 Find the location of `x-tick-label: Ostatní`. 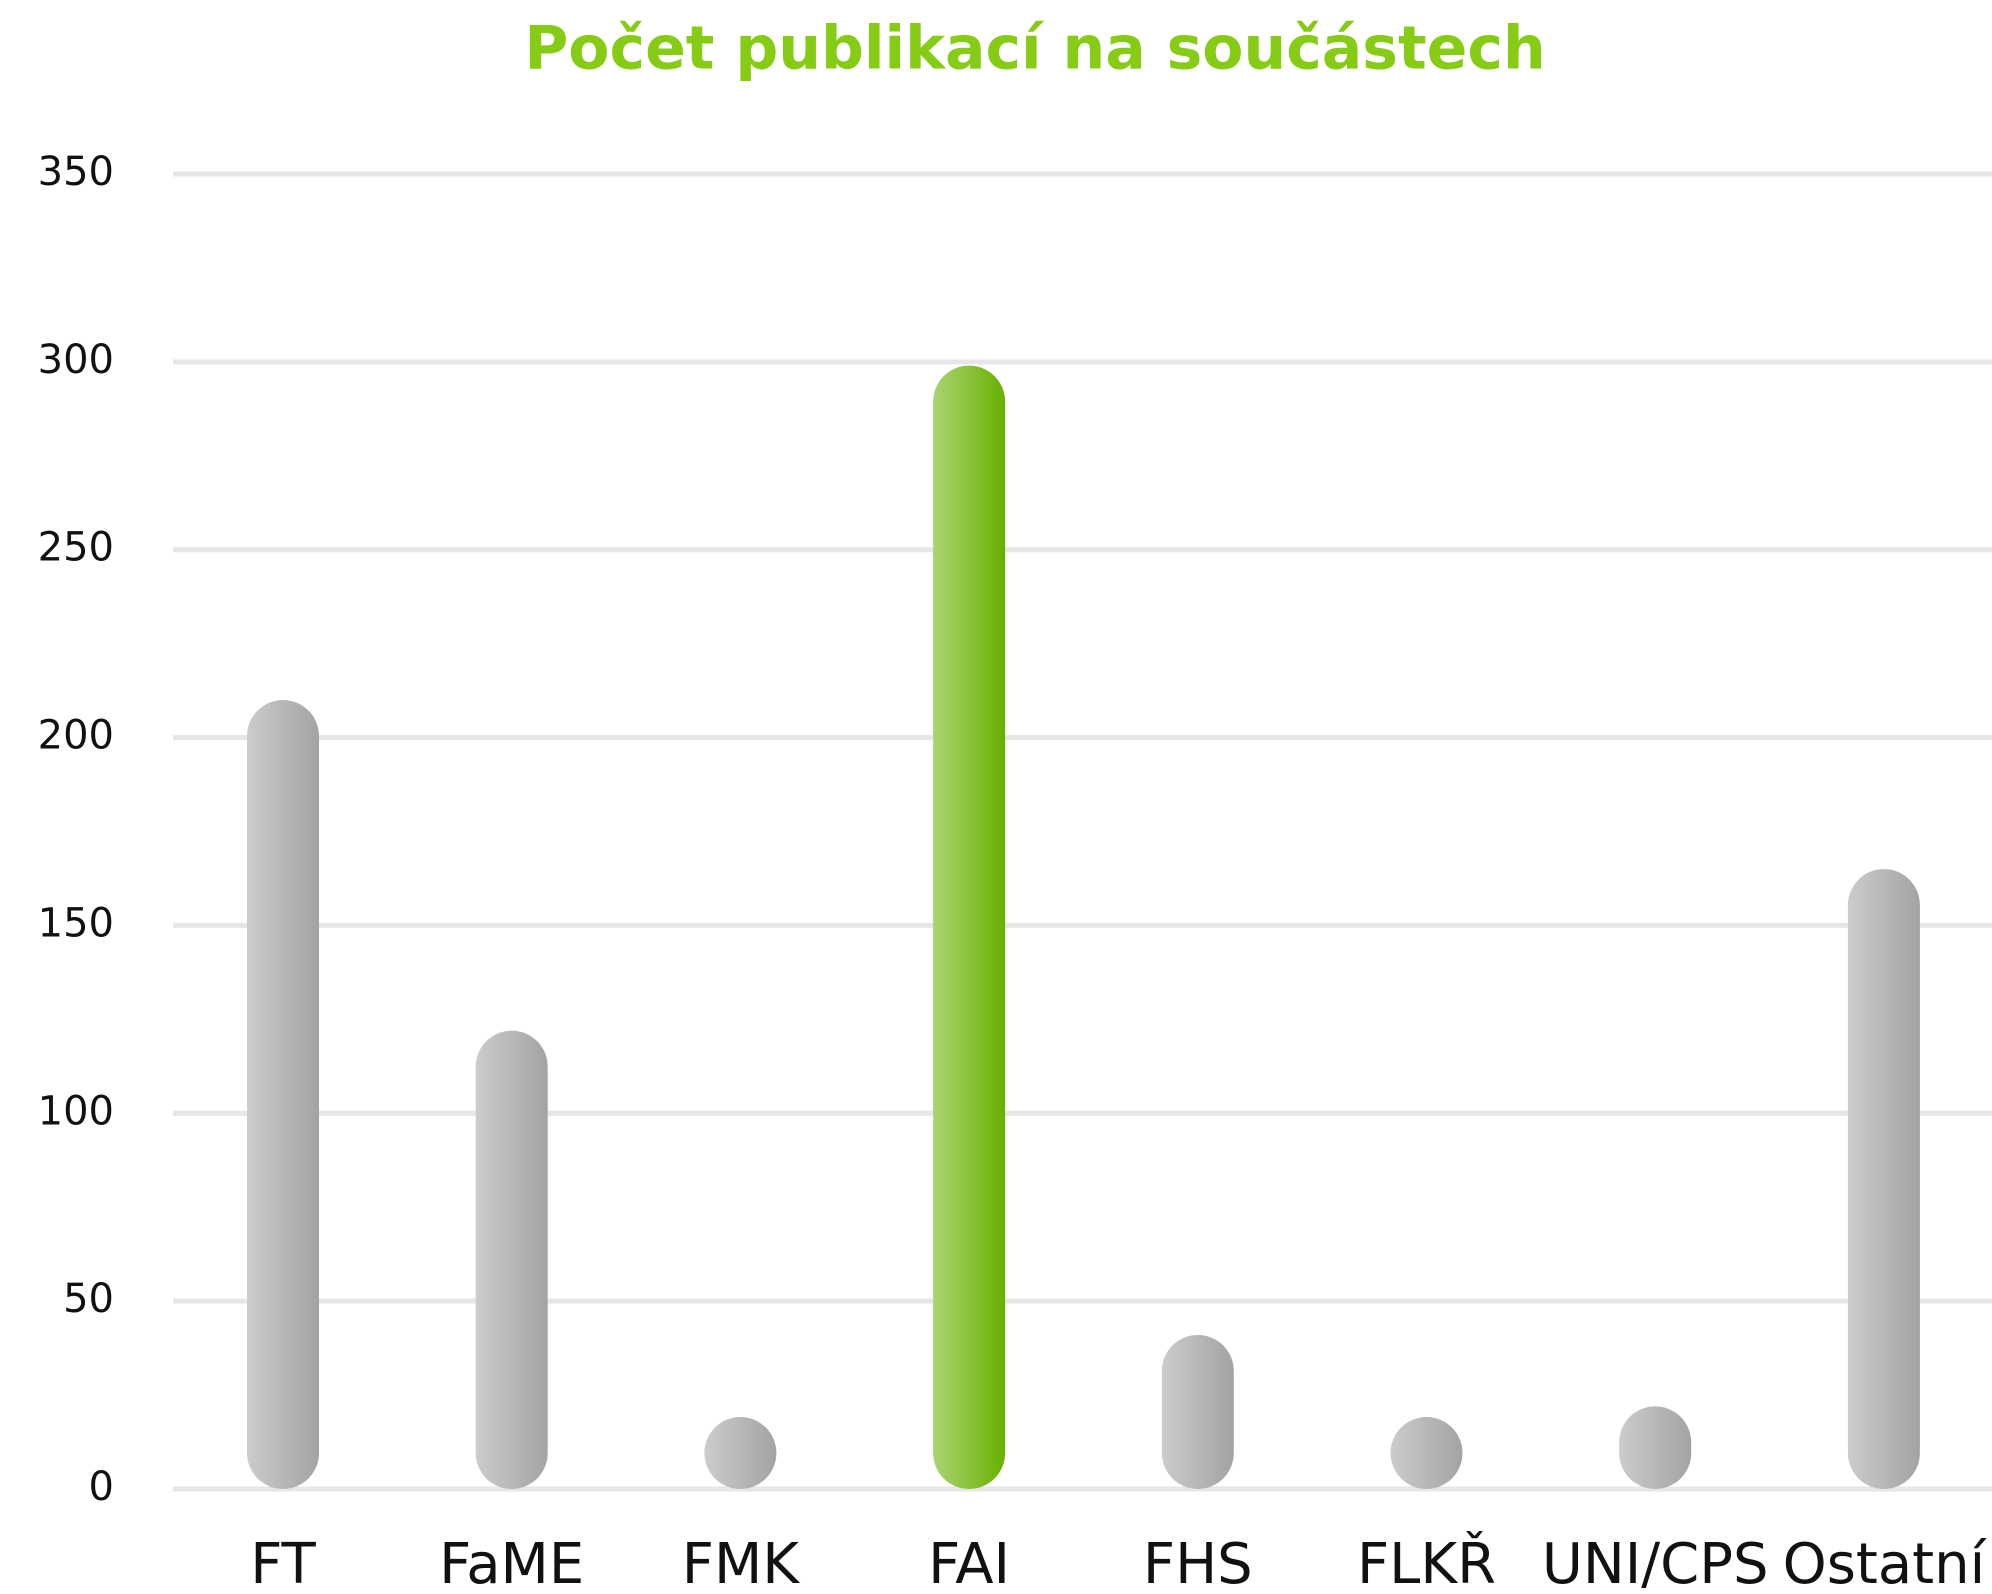

x-tick-label: Ostatní is located at coordinates (1885, 1563).